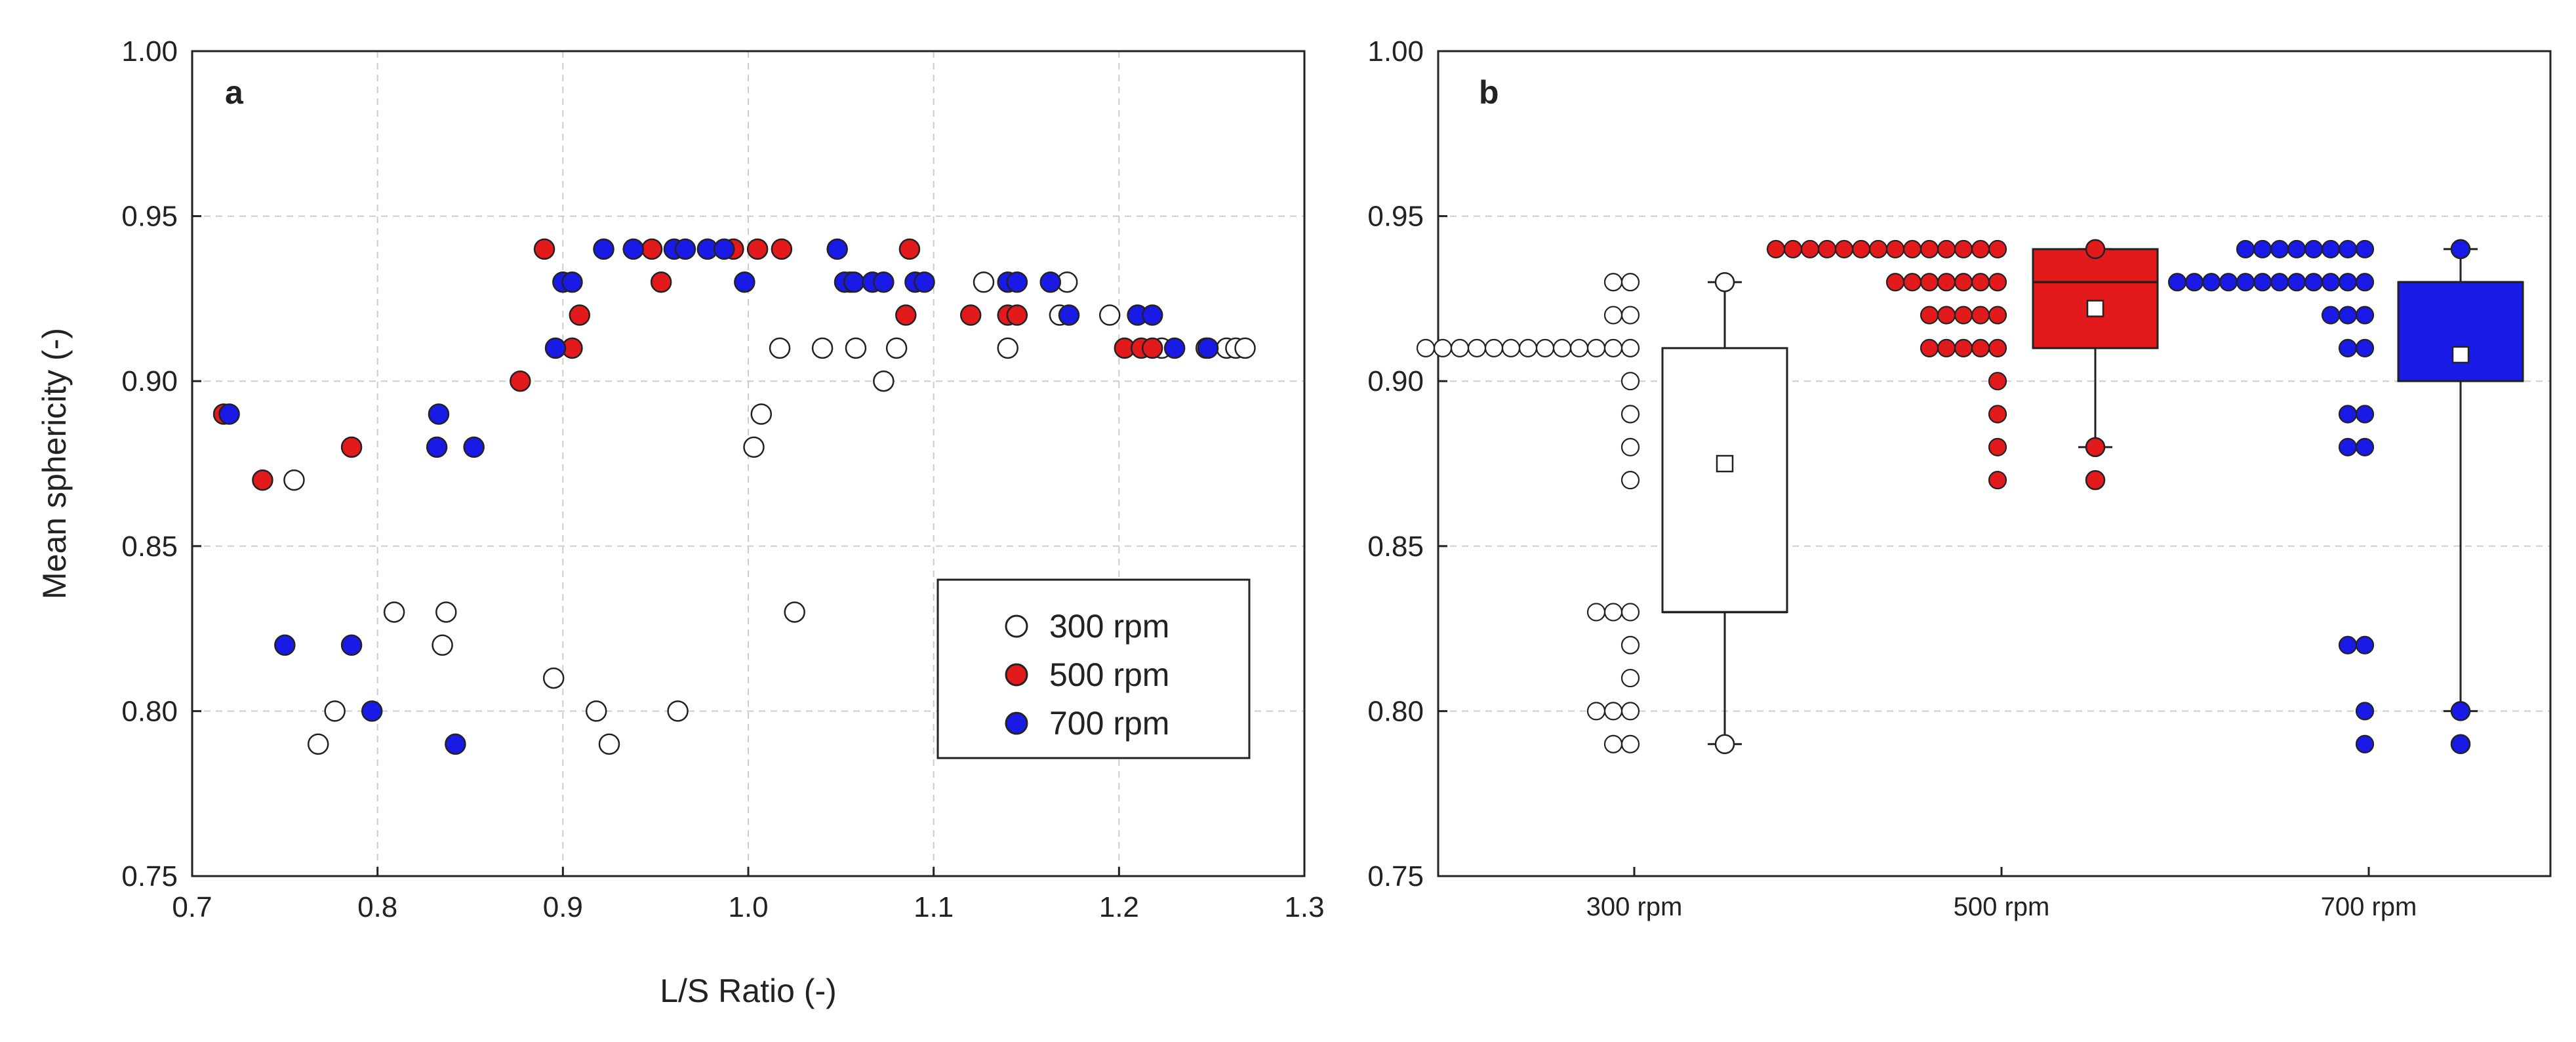 The width and height of the screenshot is (2576, 1042). What do you see at coordinates (1634, 906) in the screenshot?
I see `category-label: 300 rpm` at bounding box center [1634, 906].